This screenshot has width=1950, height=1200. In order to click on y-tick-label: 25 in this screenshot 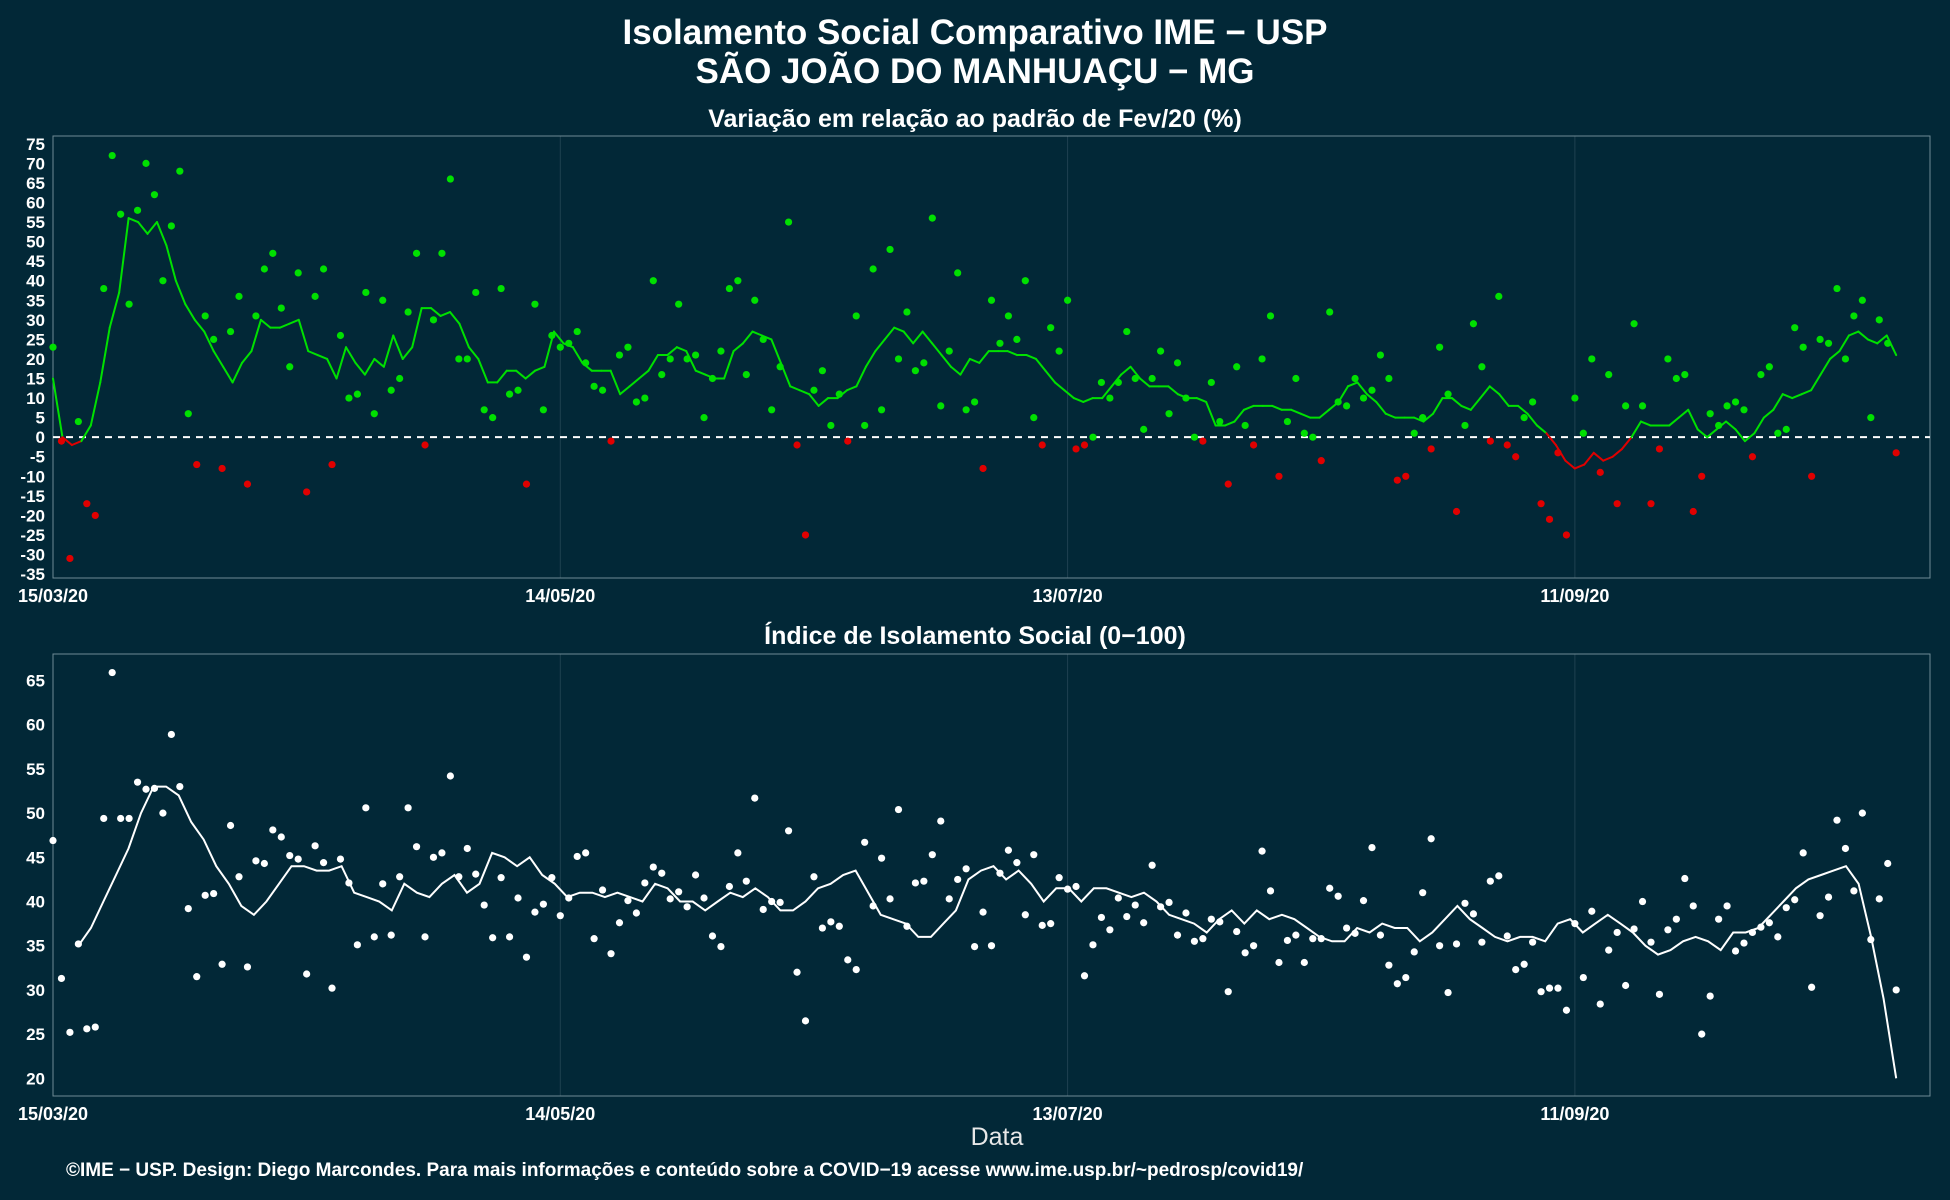, I will do `click(35, 1034)`.